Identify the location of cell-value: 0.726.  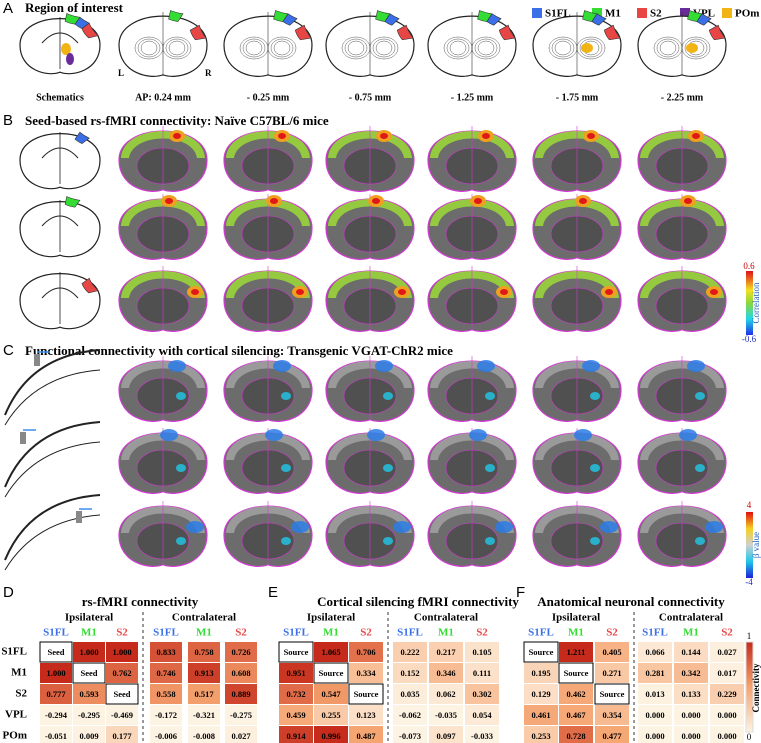
(240, 652).